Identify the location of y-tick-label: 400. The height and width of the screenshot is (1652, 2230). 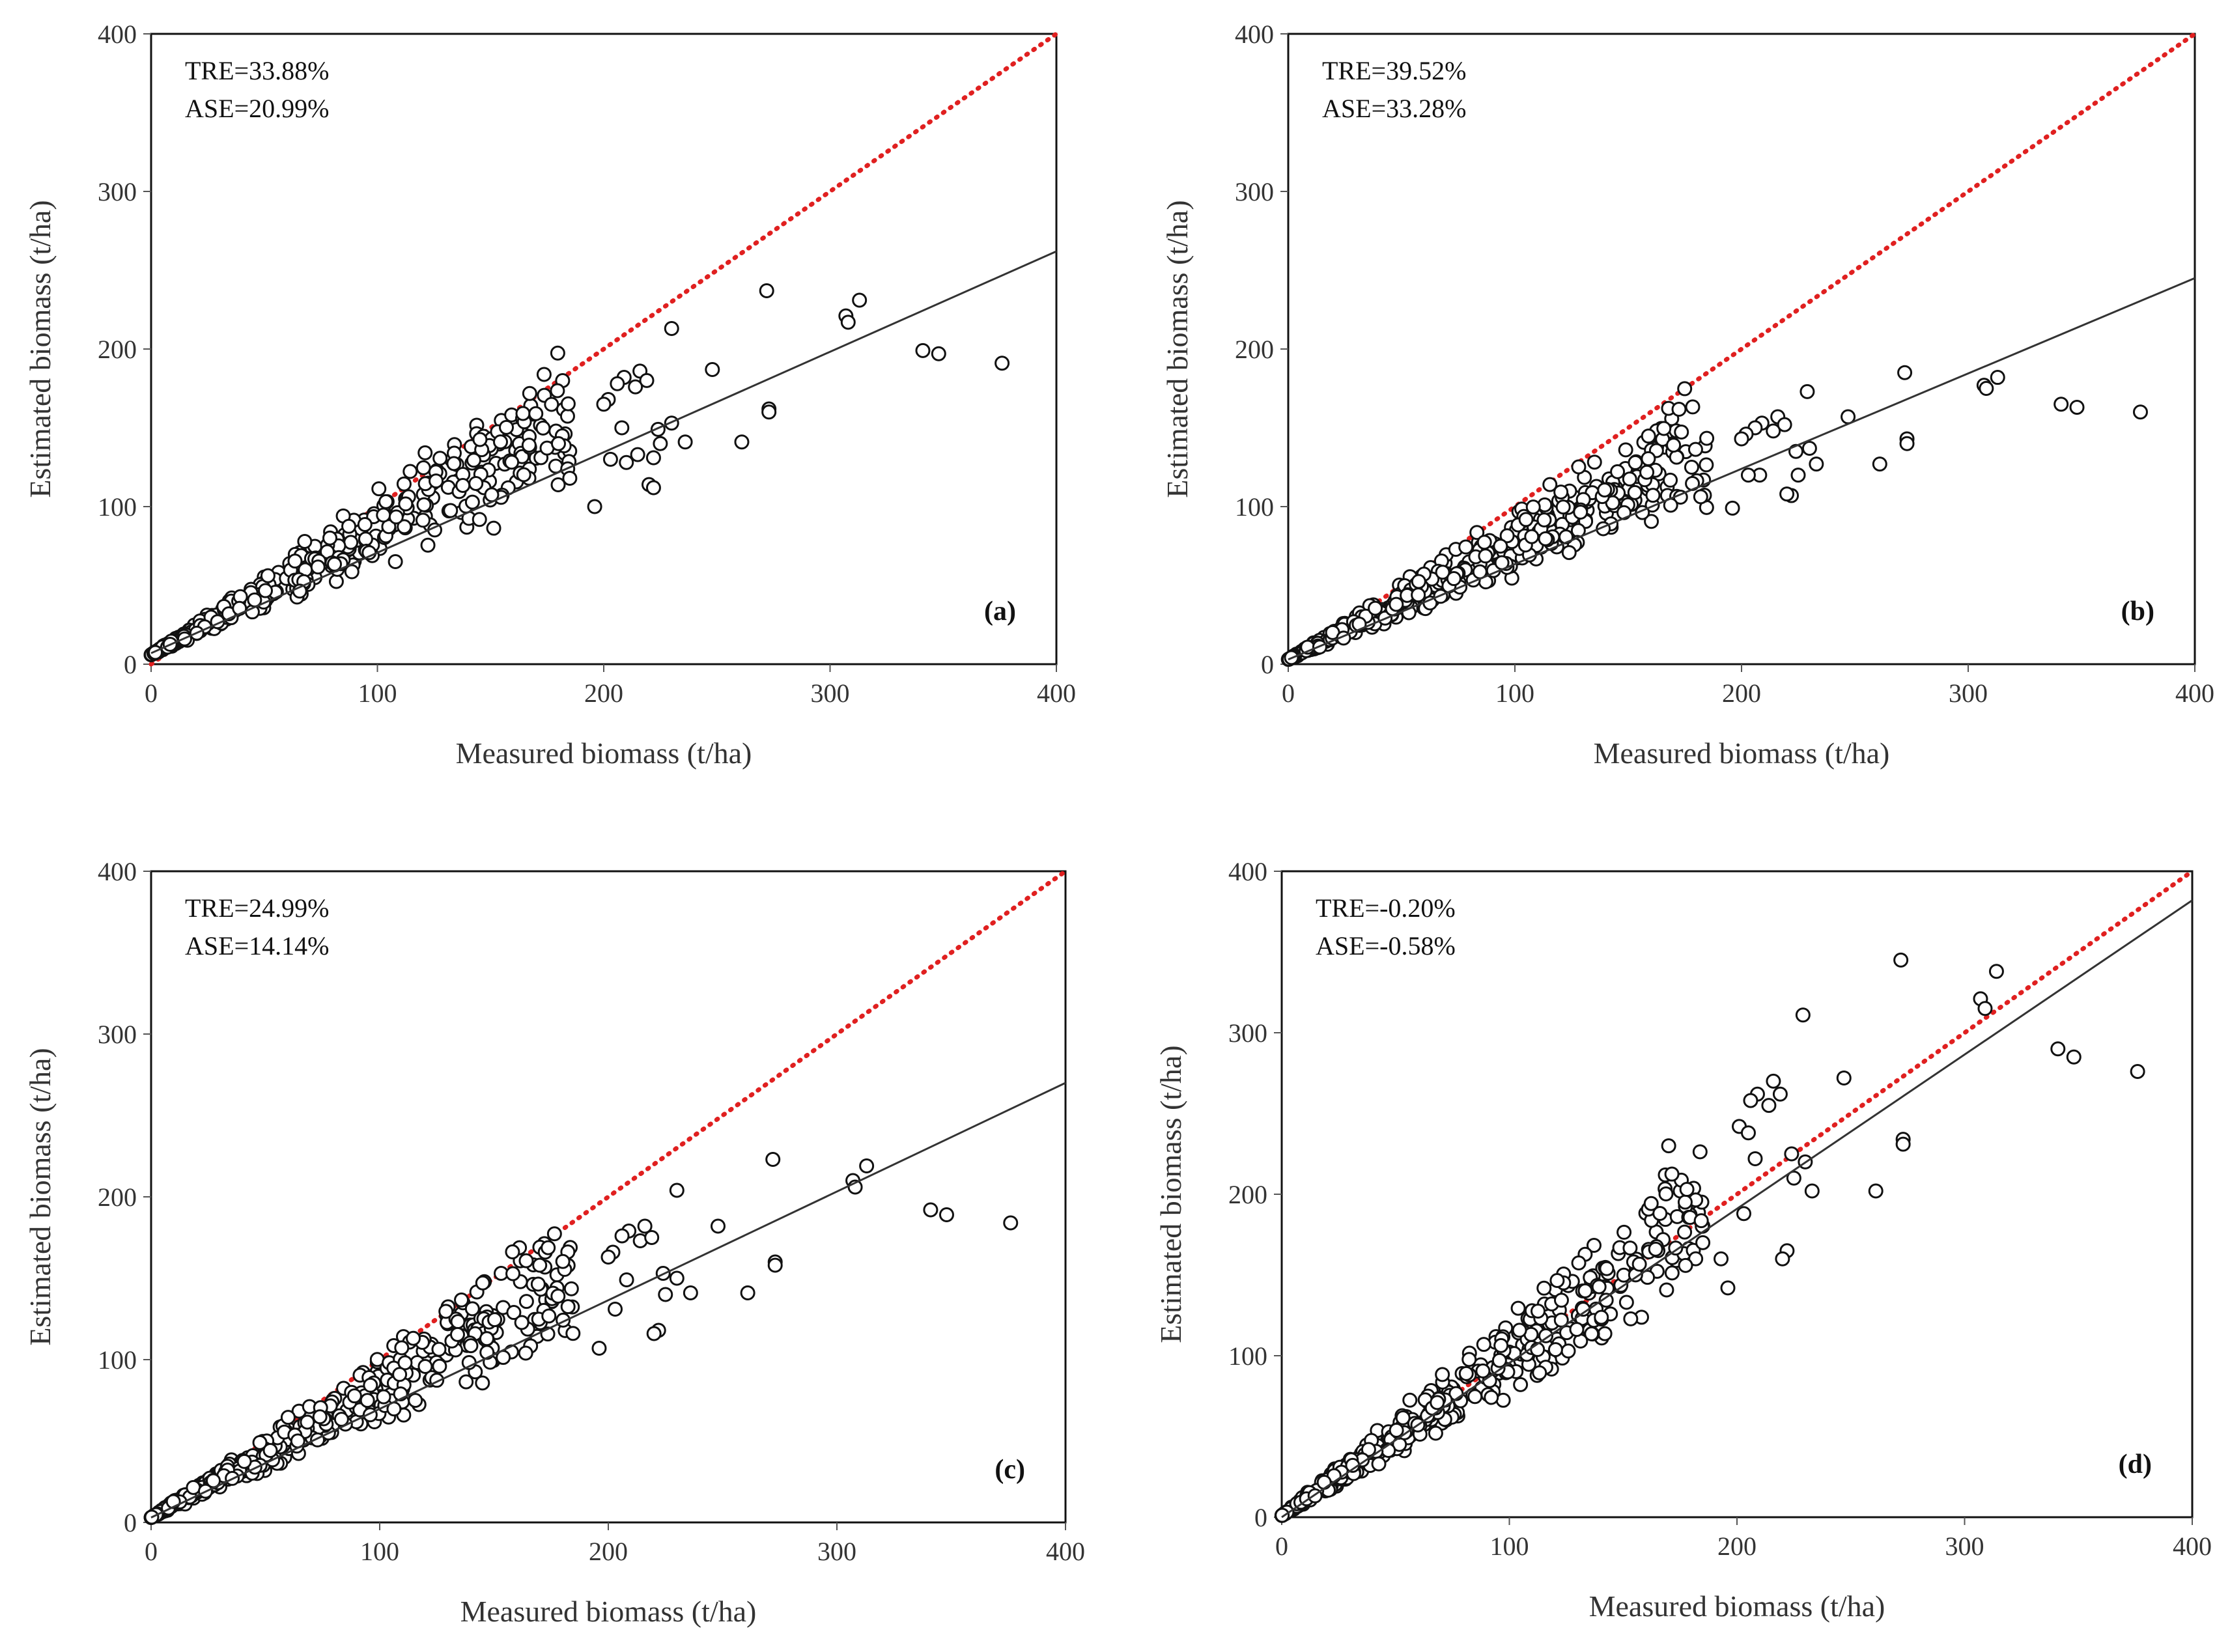
(117, 35).